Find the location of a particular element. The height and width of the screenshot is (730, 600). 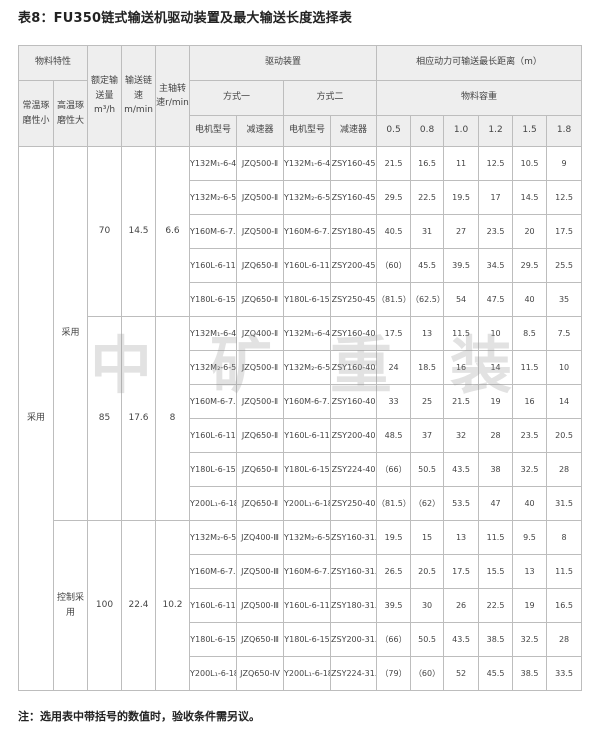

length-1.8: 9 is located at coordinates (564, 163).